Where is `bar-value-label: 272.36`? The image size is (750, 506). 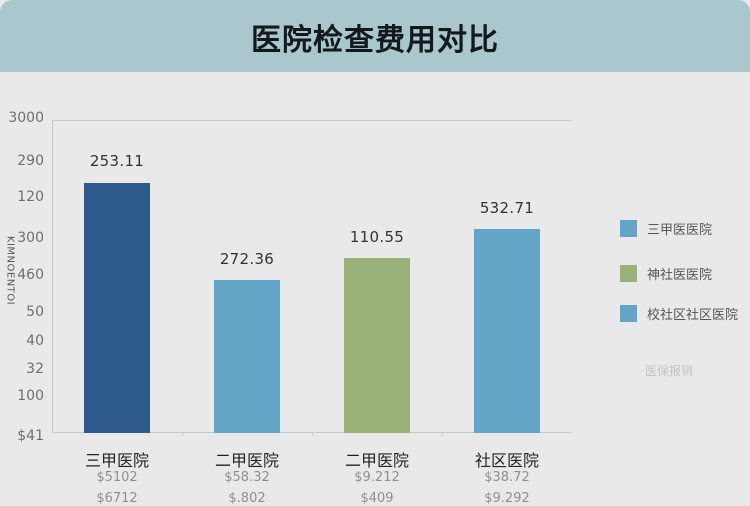 bar-value-label: 272.36 is located at coordinates (247, 259).